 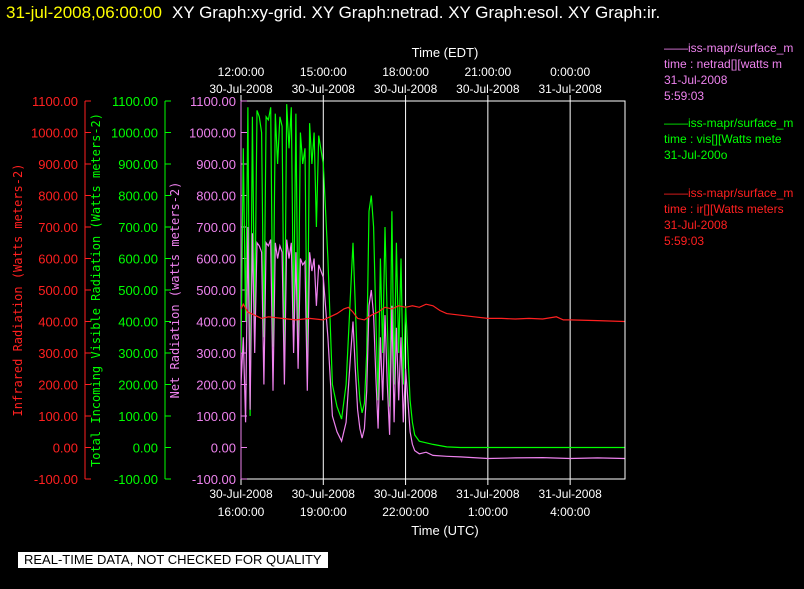 I want to click on y-tick-label-vis: -100.00, so click(x=136, y=479).